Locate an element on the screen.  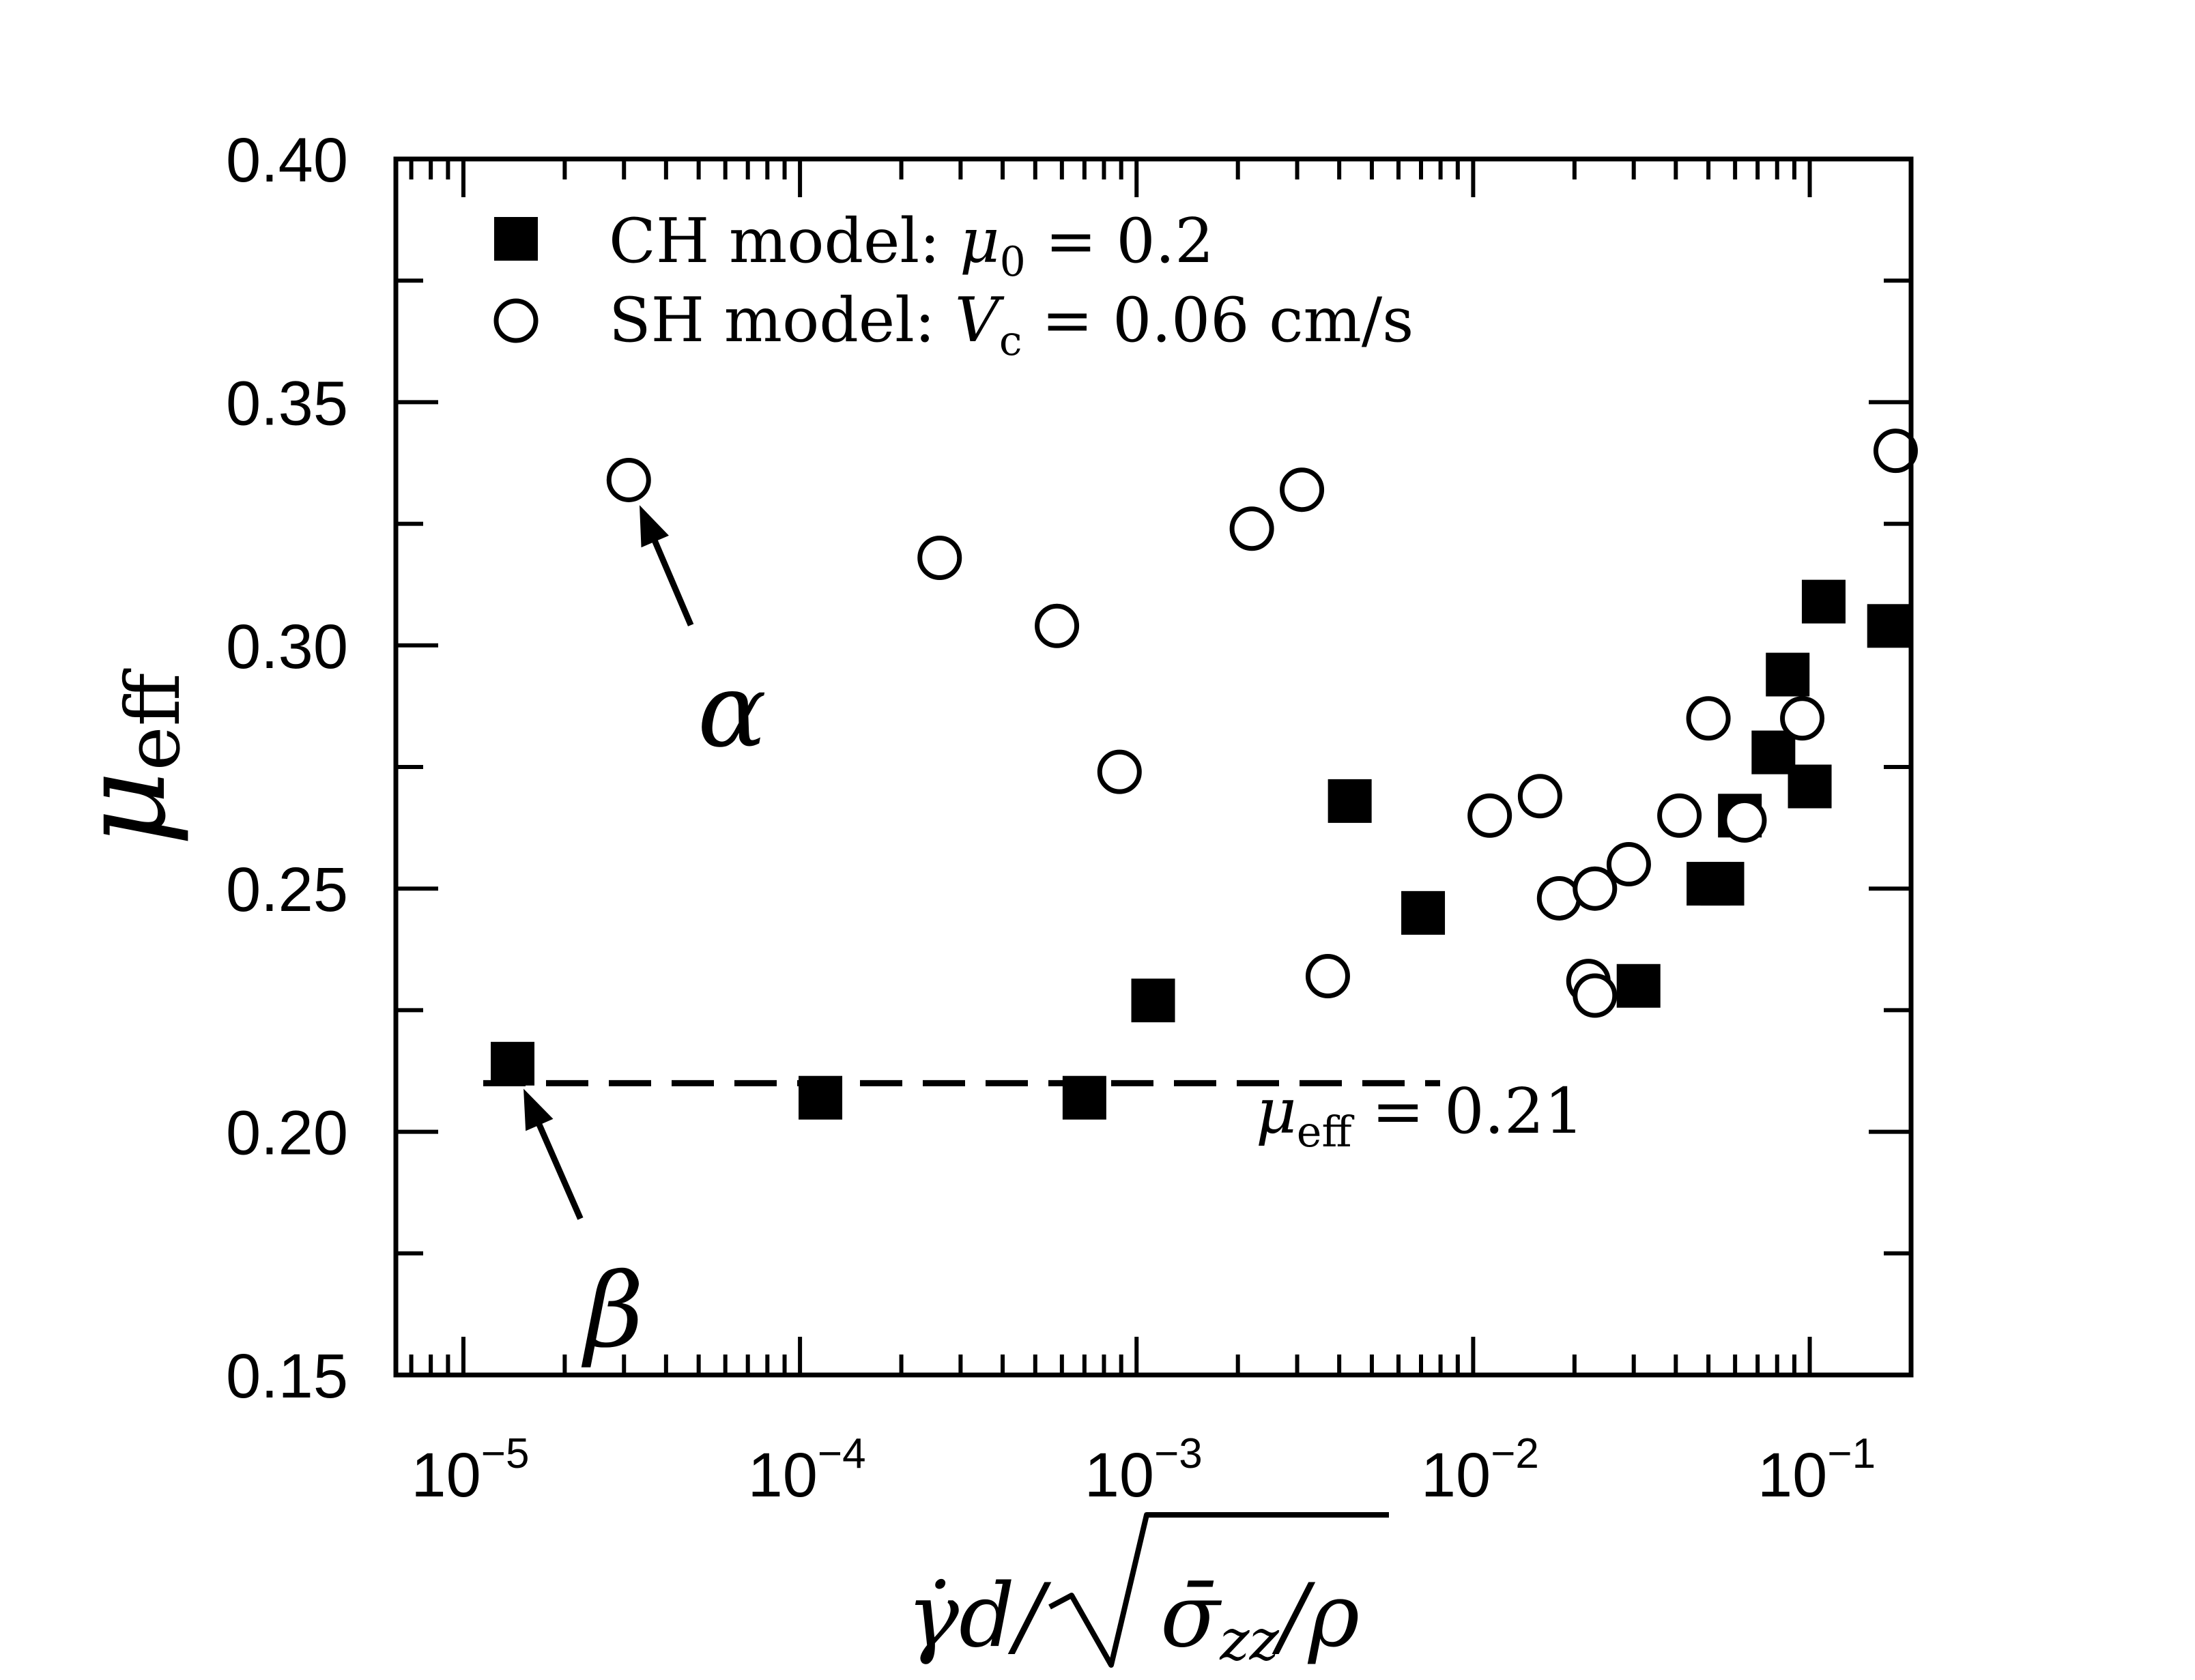
legend-sh-text: SH model: is located at coordinates (782, 320).